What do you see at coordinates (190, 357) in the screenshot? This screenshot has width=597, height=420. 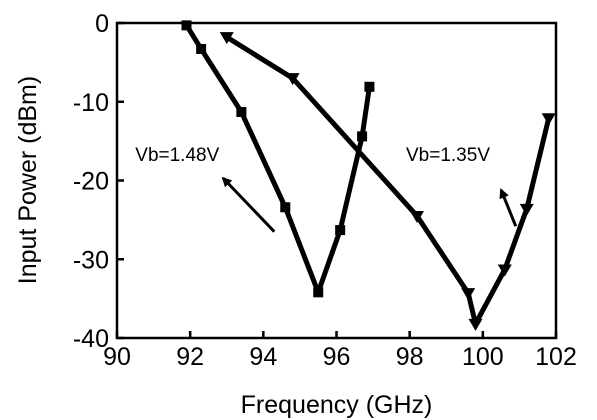 I see `x-tick-label: 92` at bounding box center [190, 357].